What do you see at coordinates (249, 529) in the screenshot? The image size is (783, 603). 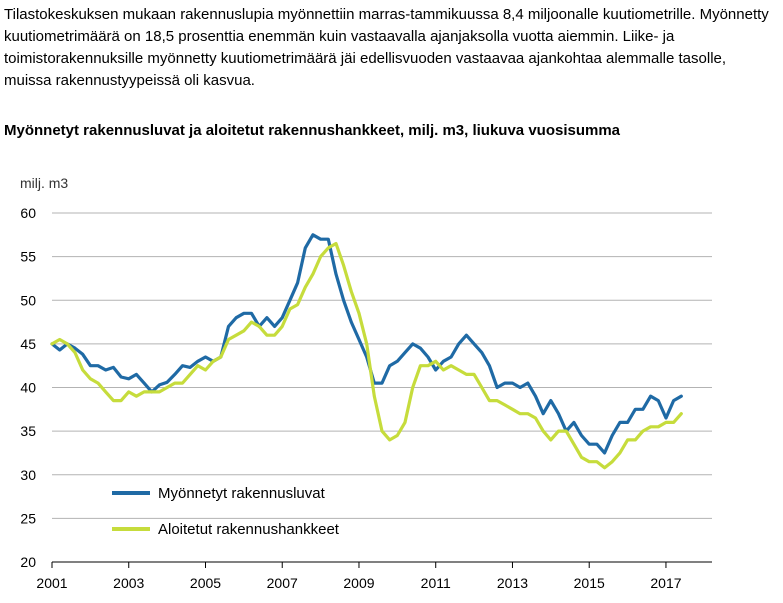 I see `legend-label-2: Aloitetut rakennushankkeet` at bounding box center [249, 529].